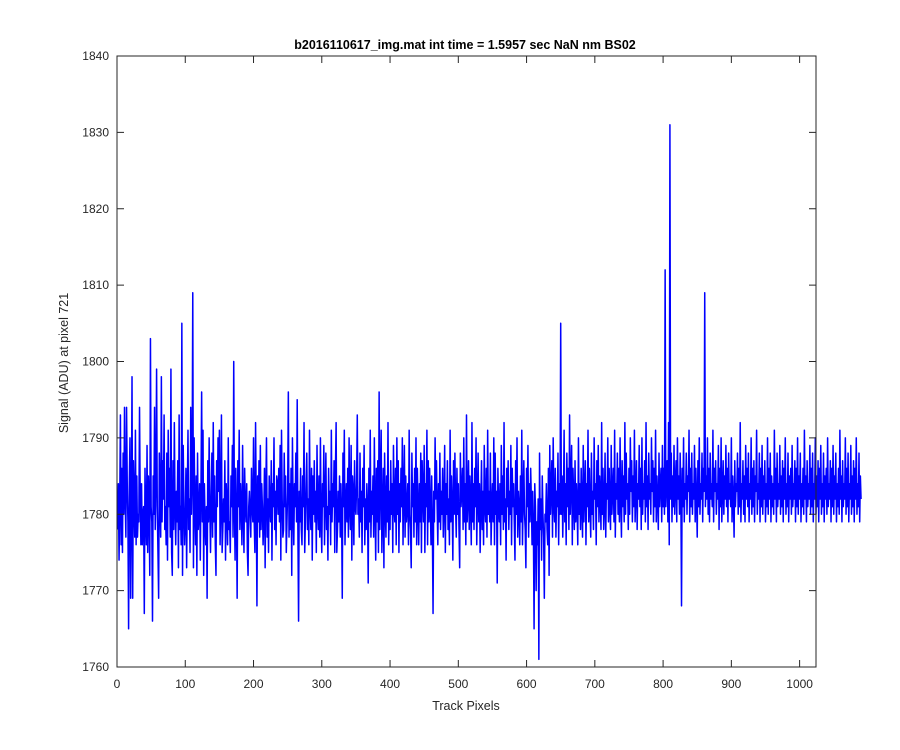  What do you see at coordinates (527, 684) in the screenshot?
I see `x-tick-label-600: 600` at bounding box center [527, 684].